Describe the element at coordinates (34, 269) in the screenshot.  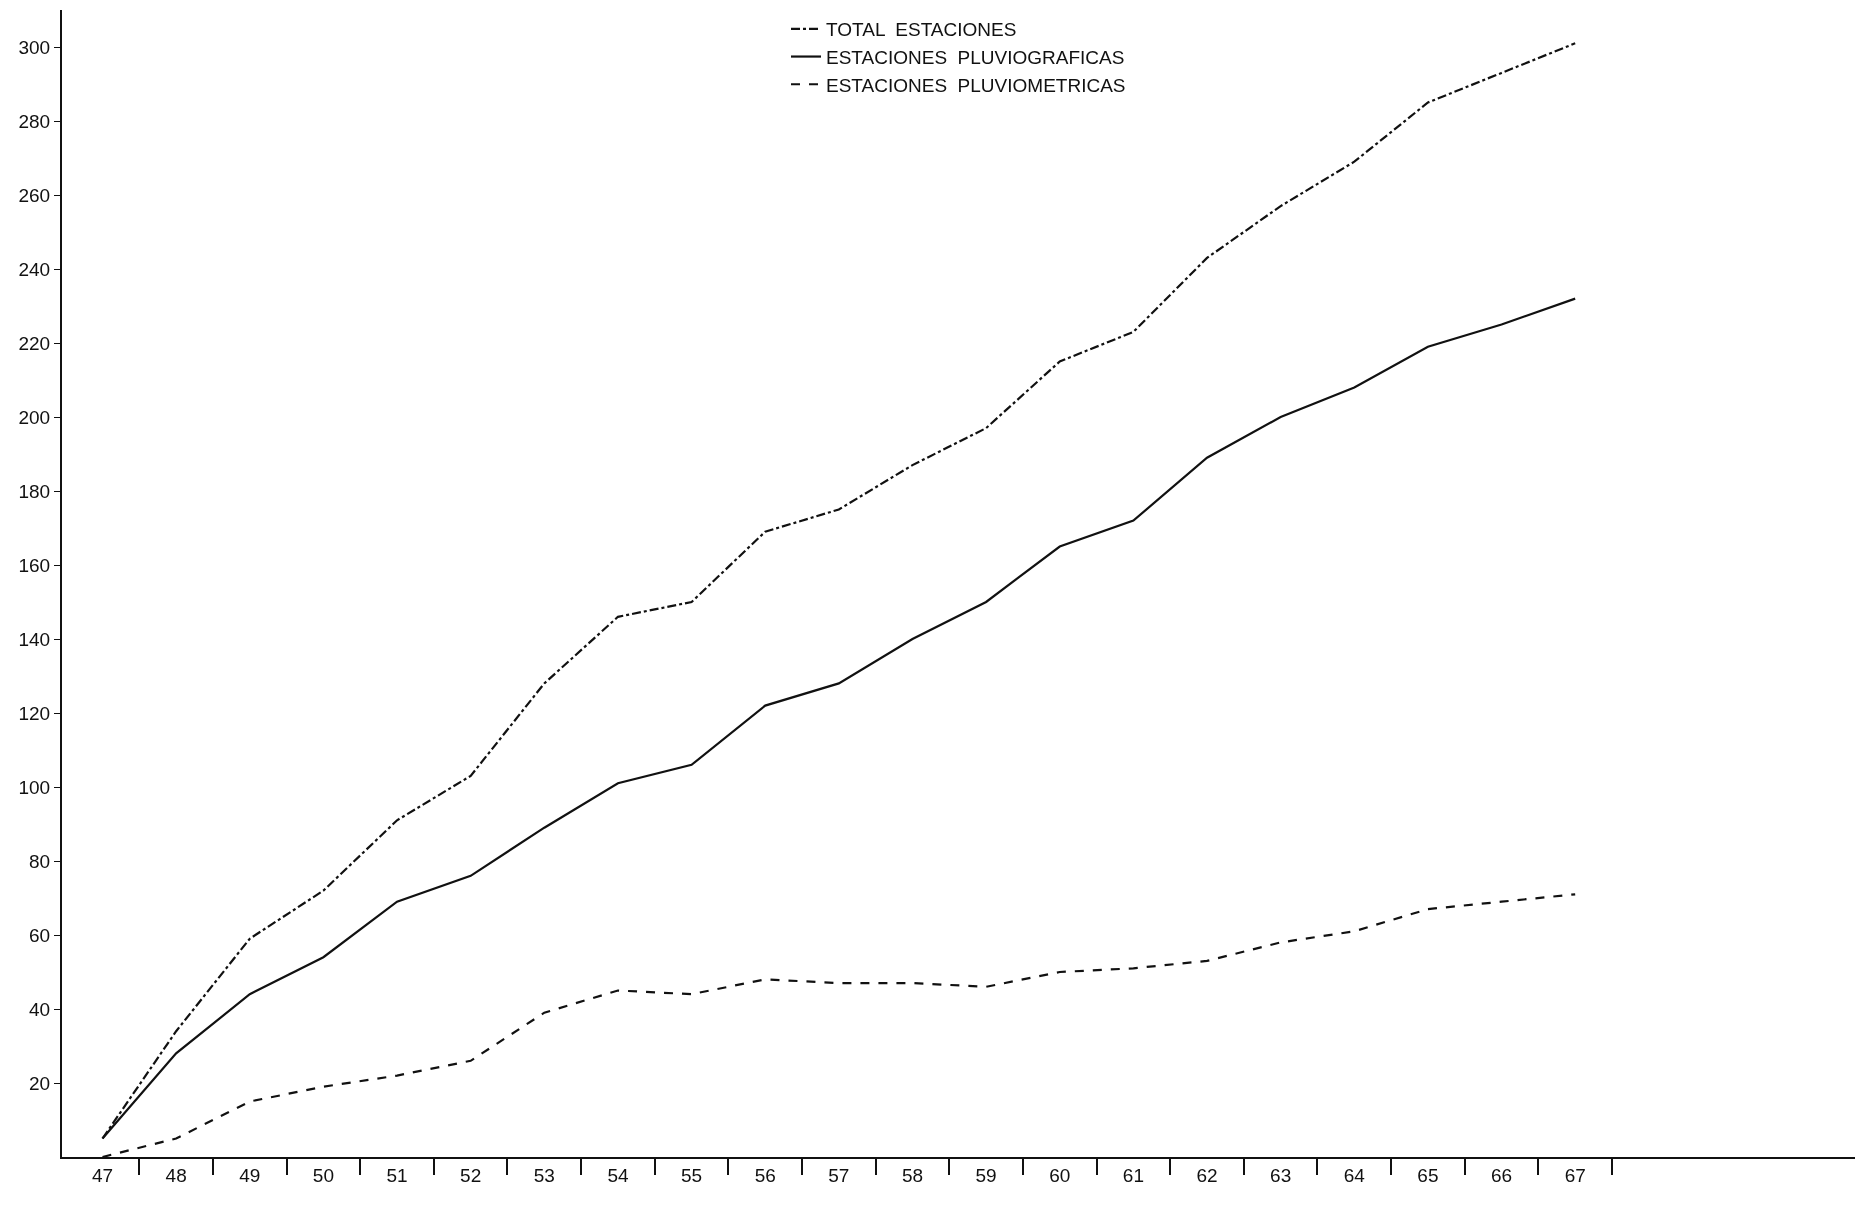
I see `y-tick-label: 240` at that location.